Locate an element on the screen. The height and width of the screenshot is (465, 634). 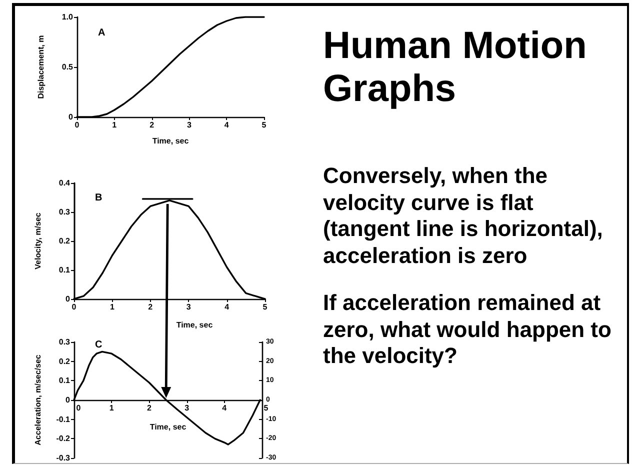
y-tick-label: 1.0 is located at coordinates (68, 17).